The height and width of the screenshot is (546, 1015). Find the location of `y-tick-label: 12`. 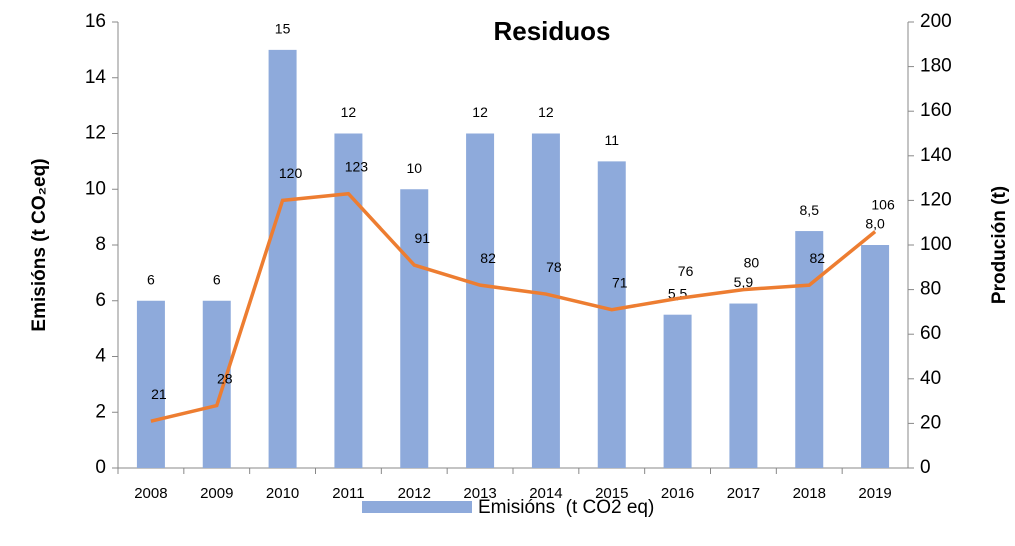

y-tick-label: 12 is located at coordinates (95, 133).